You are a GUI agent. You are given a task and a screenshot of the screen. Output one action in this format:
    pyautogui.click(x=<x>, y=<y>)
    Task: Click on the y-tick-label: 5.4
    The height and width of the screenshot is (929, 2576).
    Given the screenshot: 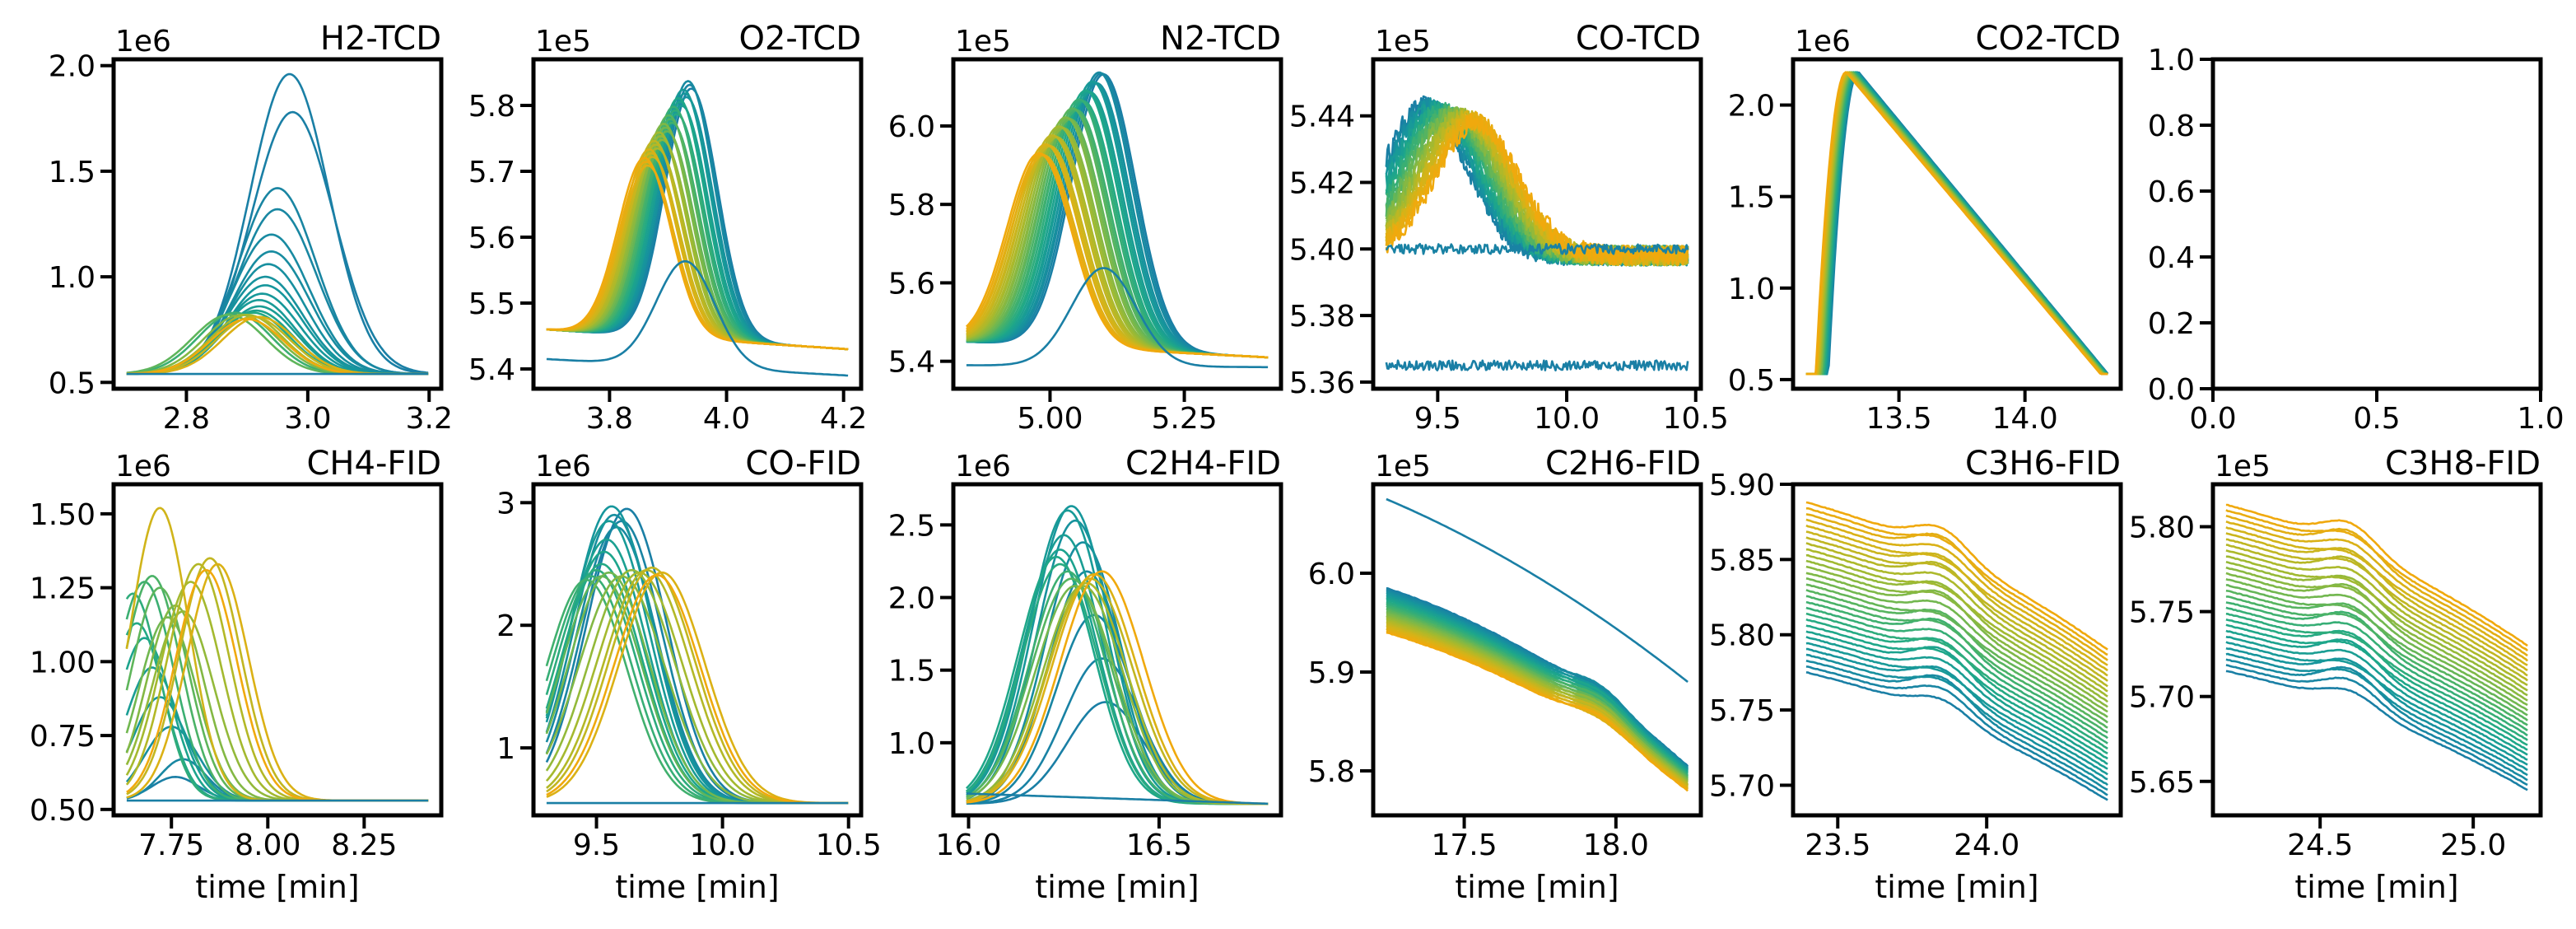 What is the action you would take?
    pyautogui.click(x=911, y=363)
    